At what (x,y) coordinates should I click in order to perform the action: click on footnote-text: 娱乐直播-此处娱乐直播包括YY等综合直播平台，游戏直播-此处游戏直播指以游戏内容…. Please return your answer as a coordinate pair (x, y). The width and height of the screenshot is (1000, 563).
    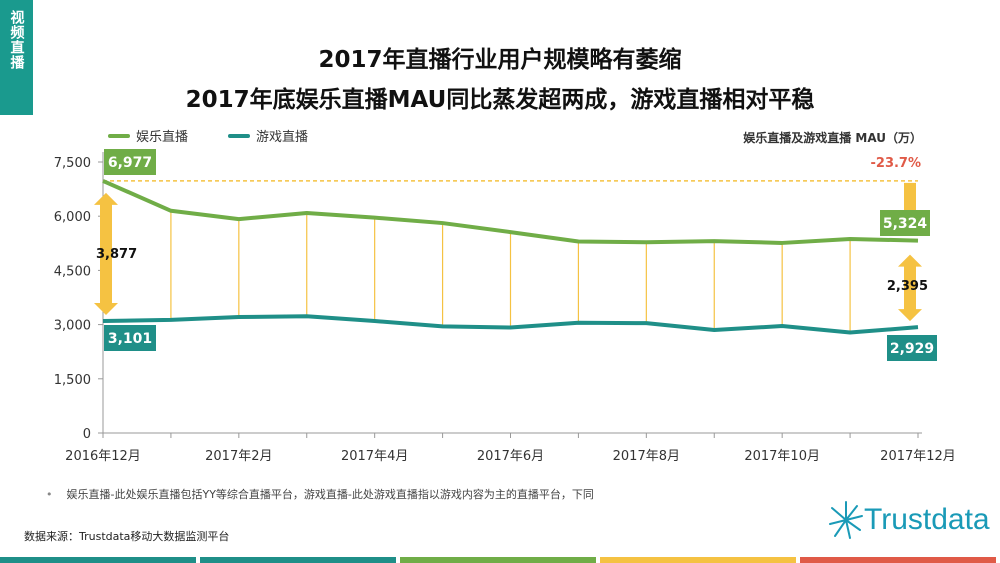
    Looking at the image, I should click on (330, 494).